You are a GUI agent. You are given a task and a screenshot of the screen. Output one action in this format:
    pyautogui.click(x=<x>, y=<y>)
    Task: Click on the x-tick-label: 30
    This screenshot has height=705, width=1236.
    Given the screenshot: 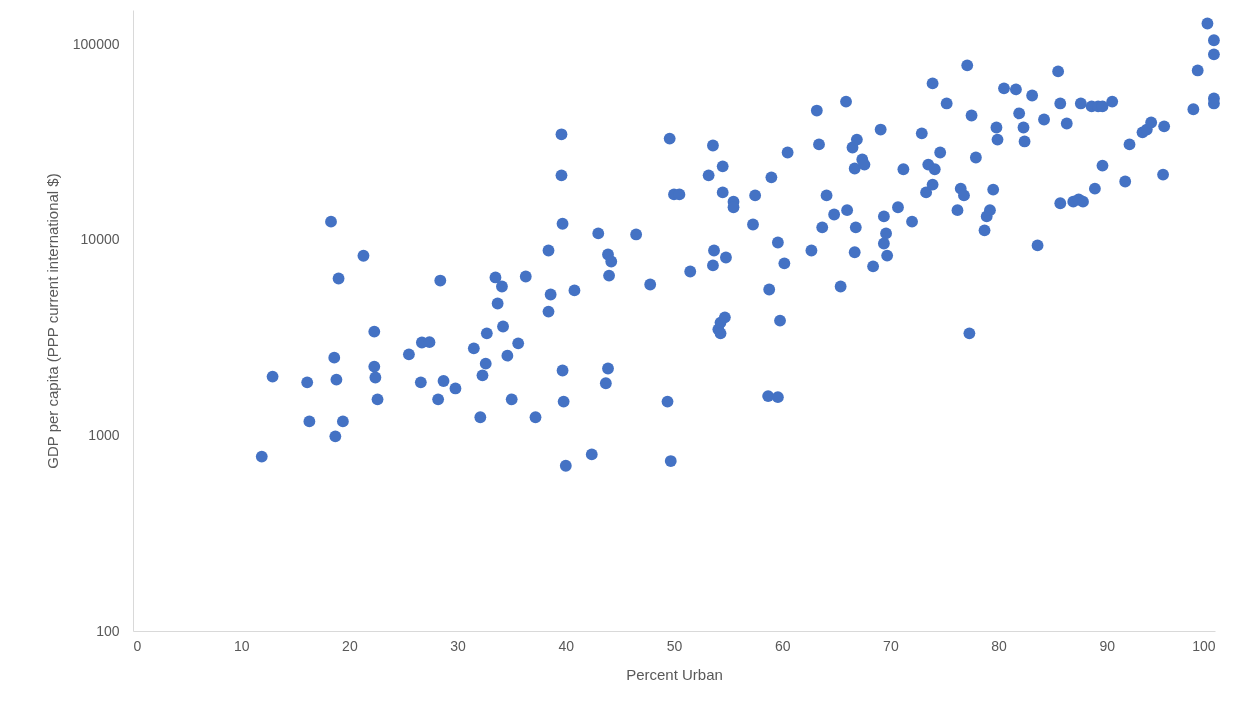 What is the action you would take?
    pyautogui.click(x=458, y=645)
    